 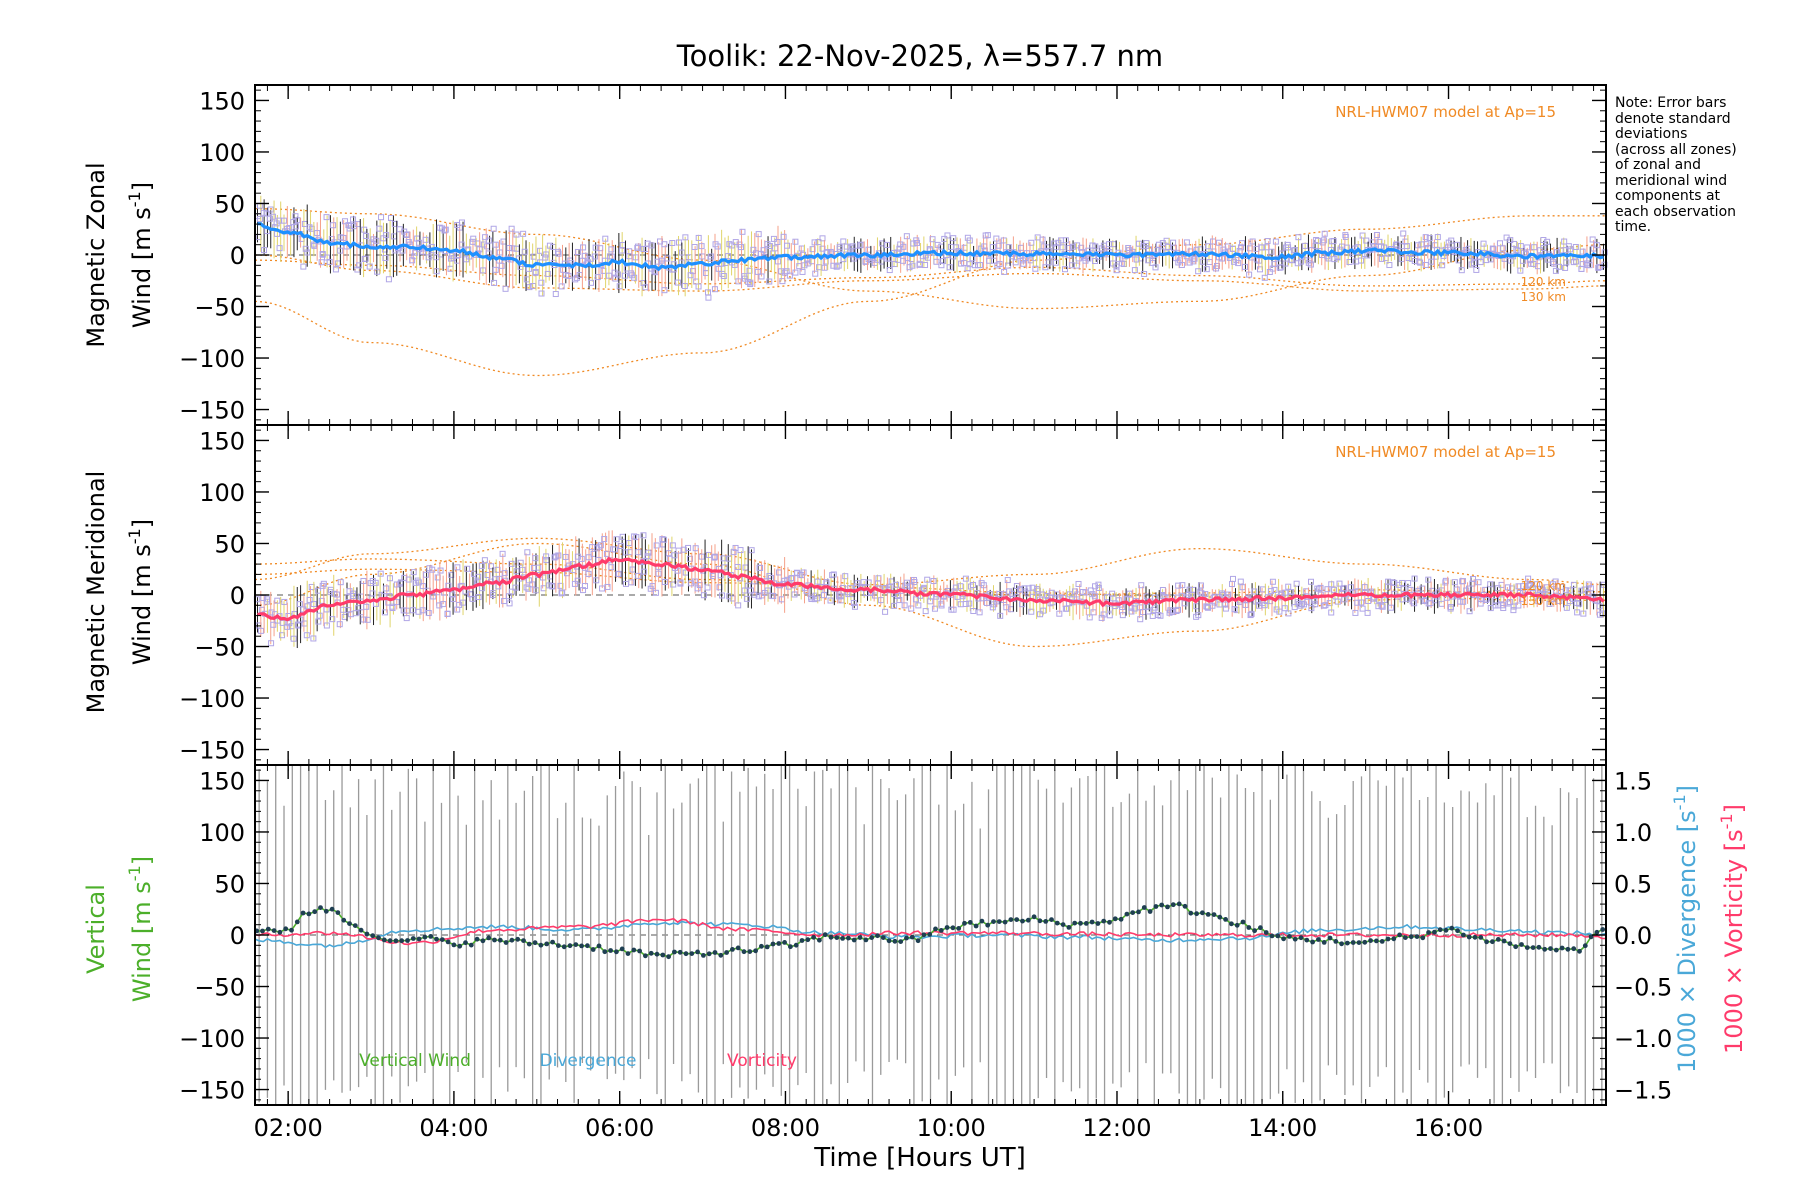 I want to click on model-label: NRL-HWM07 model at Ap=15, so click(x=1445, y=112).